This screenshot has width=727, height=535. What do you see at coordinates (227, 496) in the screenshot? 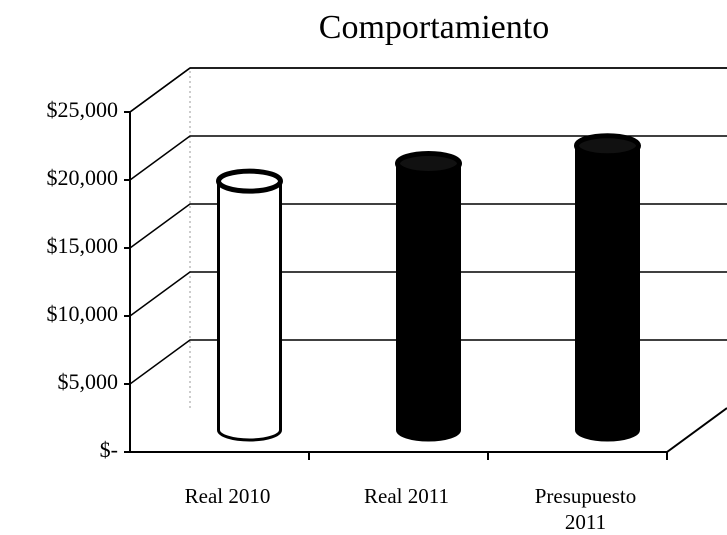
I see `x-tick-label: Real 2010` at bounding box center [227, 496].